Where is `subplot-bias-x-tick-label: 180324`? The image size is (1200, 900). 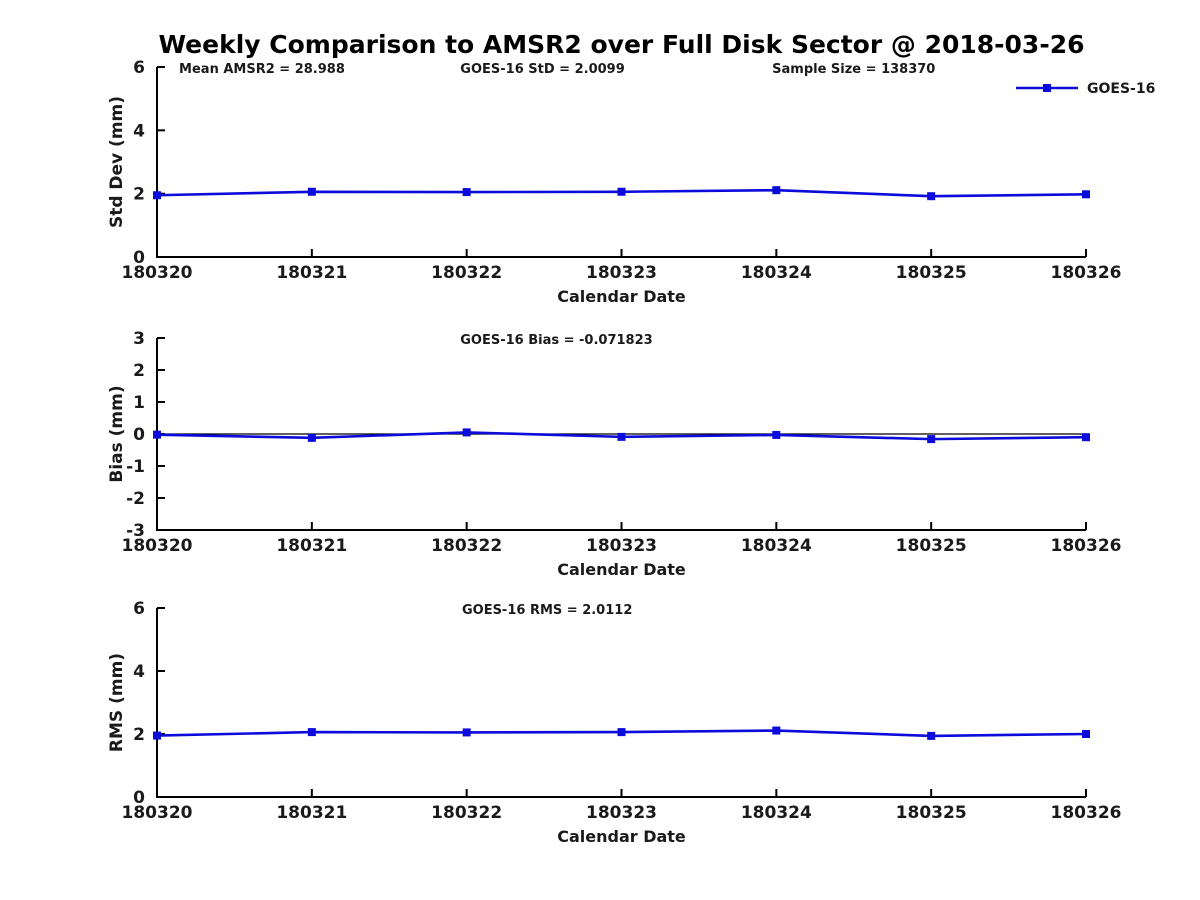 subplot-bias-x-tick-label: 180324 is located at coordinates (776, 546).